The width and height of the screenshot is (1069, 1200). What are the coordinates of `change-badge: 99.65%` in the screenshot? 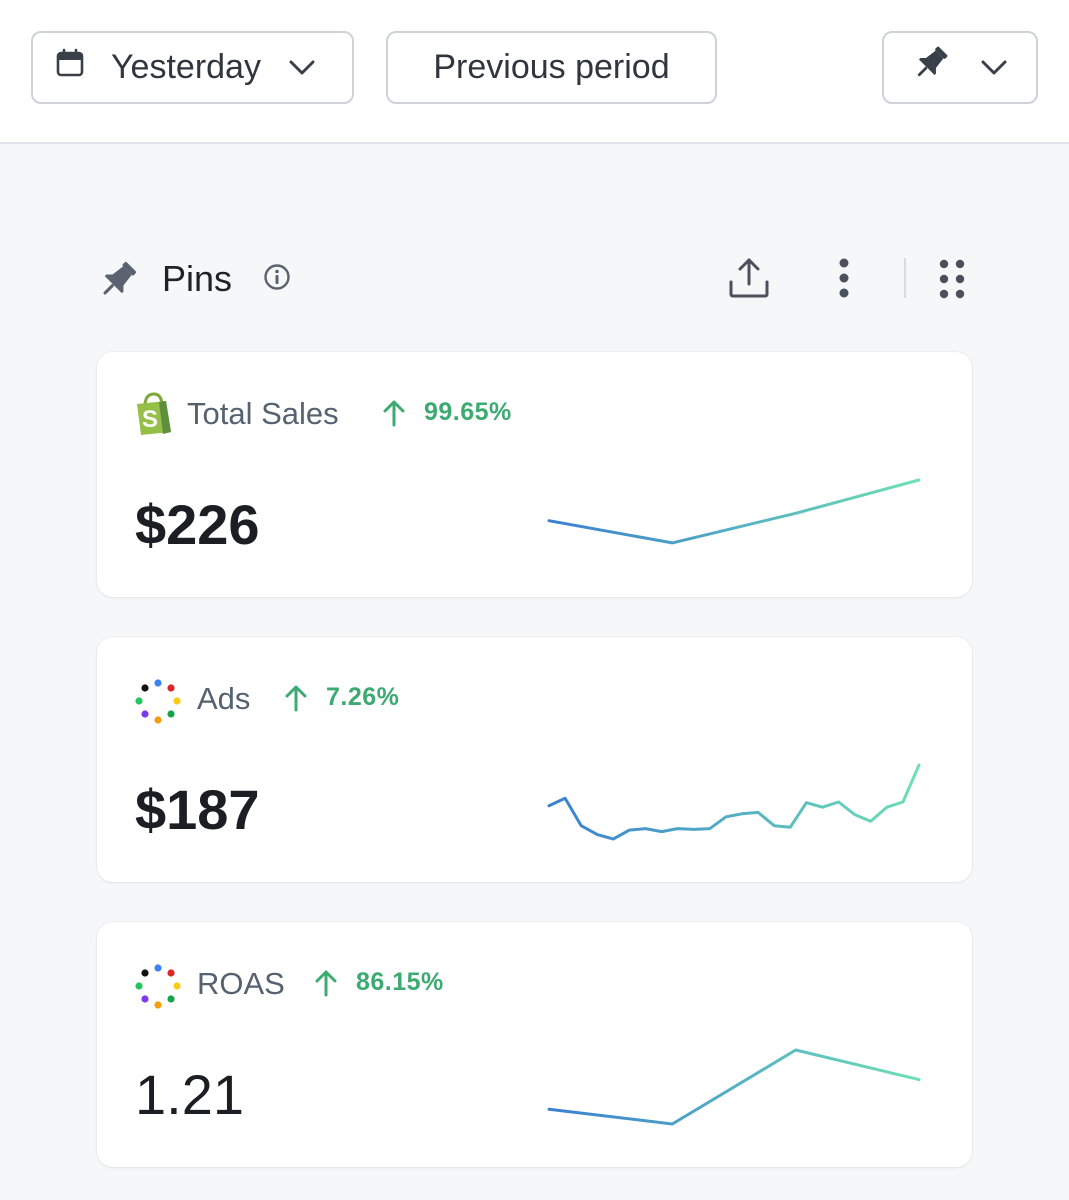 It's located at (447, 412).